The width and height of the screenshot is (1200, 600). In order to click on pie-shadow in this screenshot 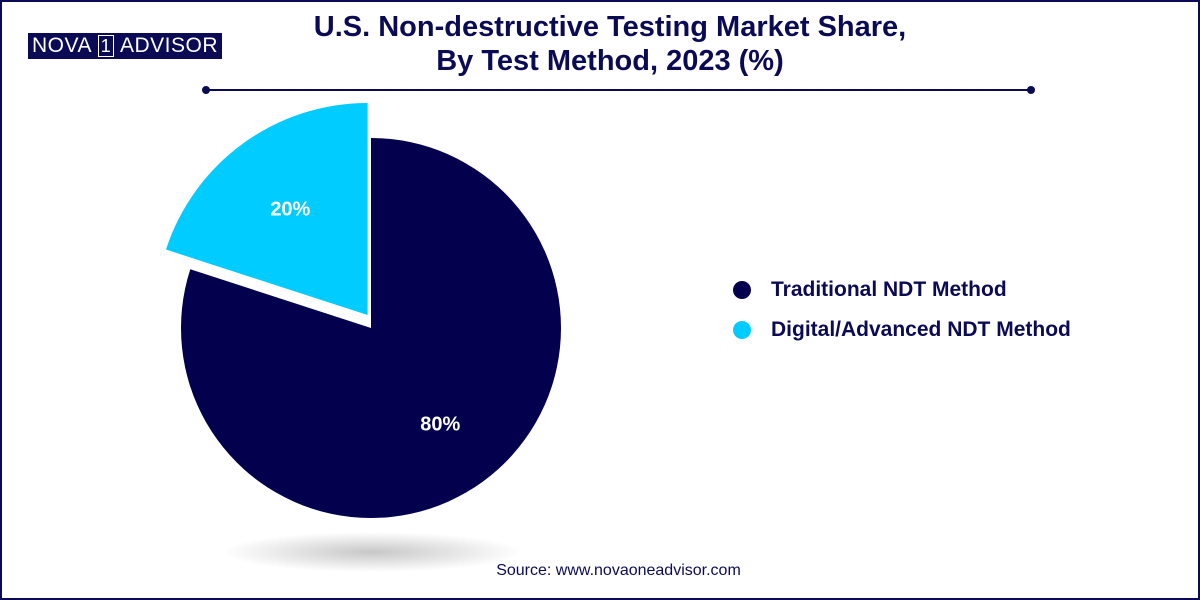, I will do `click(372, 552)`.